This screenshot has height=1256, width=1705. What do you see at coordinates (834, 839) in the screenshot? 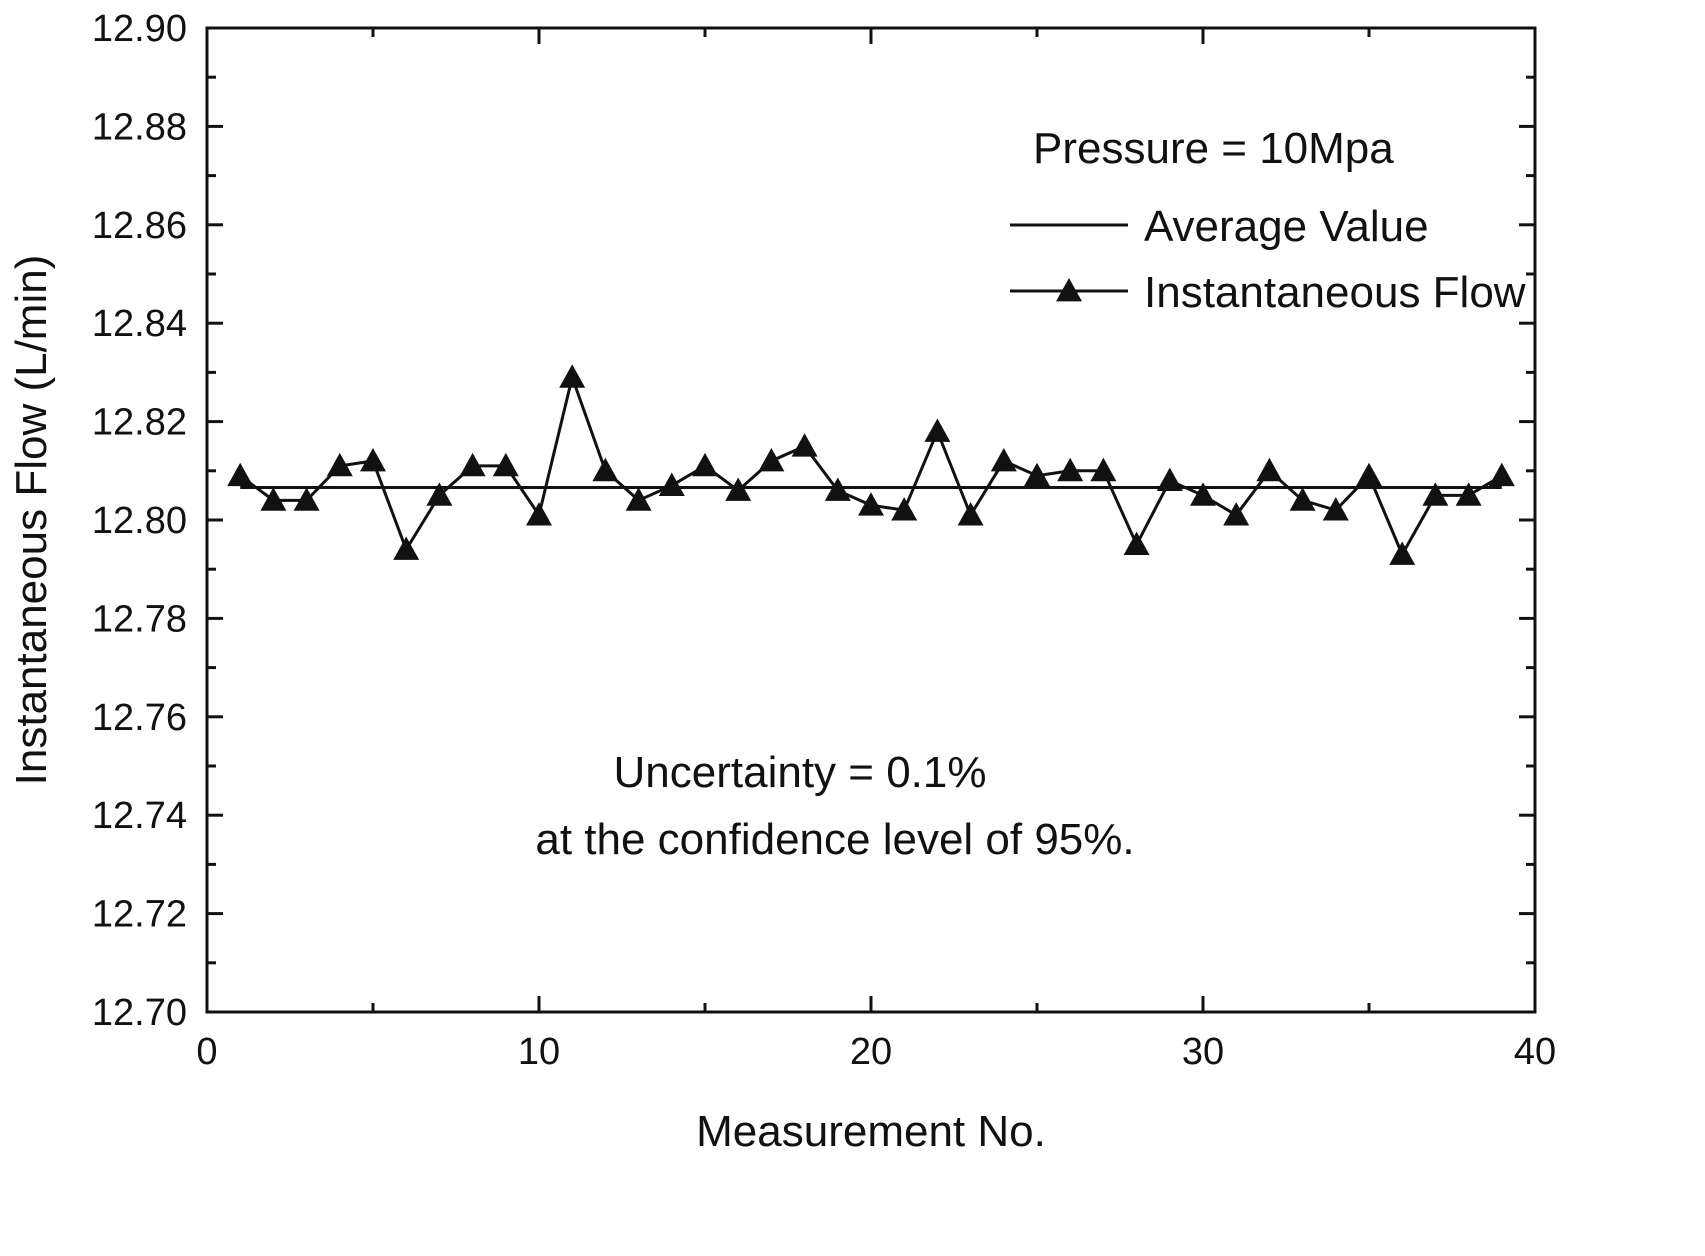
I see `confidence-annotation: at the confidence level of 95%.` at bounding box center [834, 839].